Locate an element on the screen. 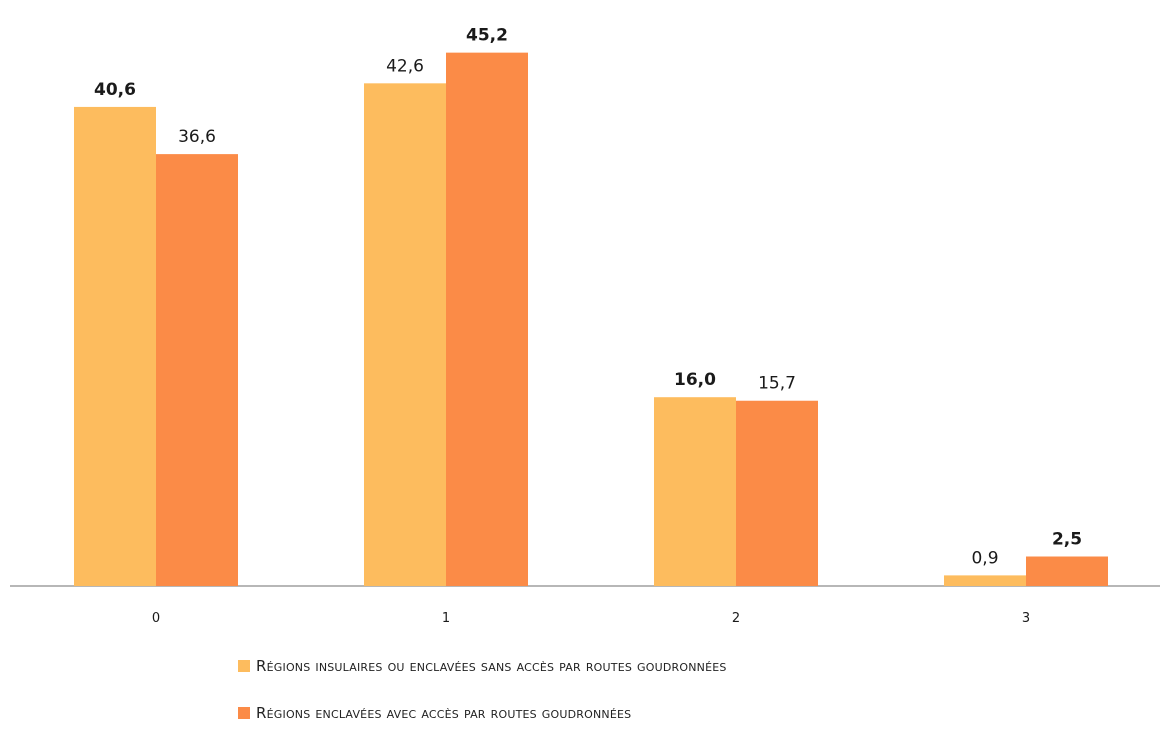 The width and height of the screenshot is (1167, 749). value-label-series-1-category-1: 42,6 is located at coordinates (405, 66).